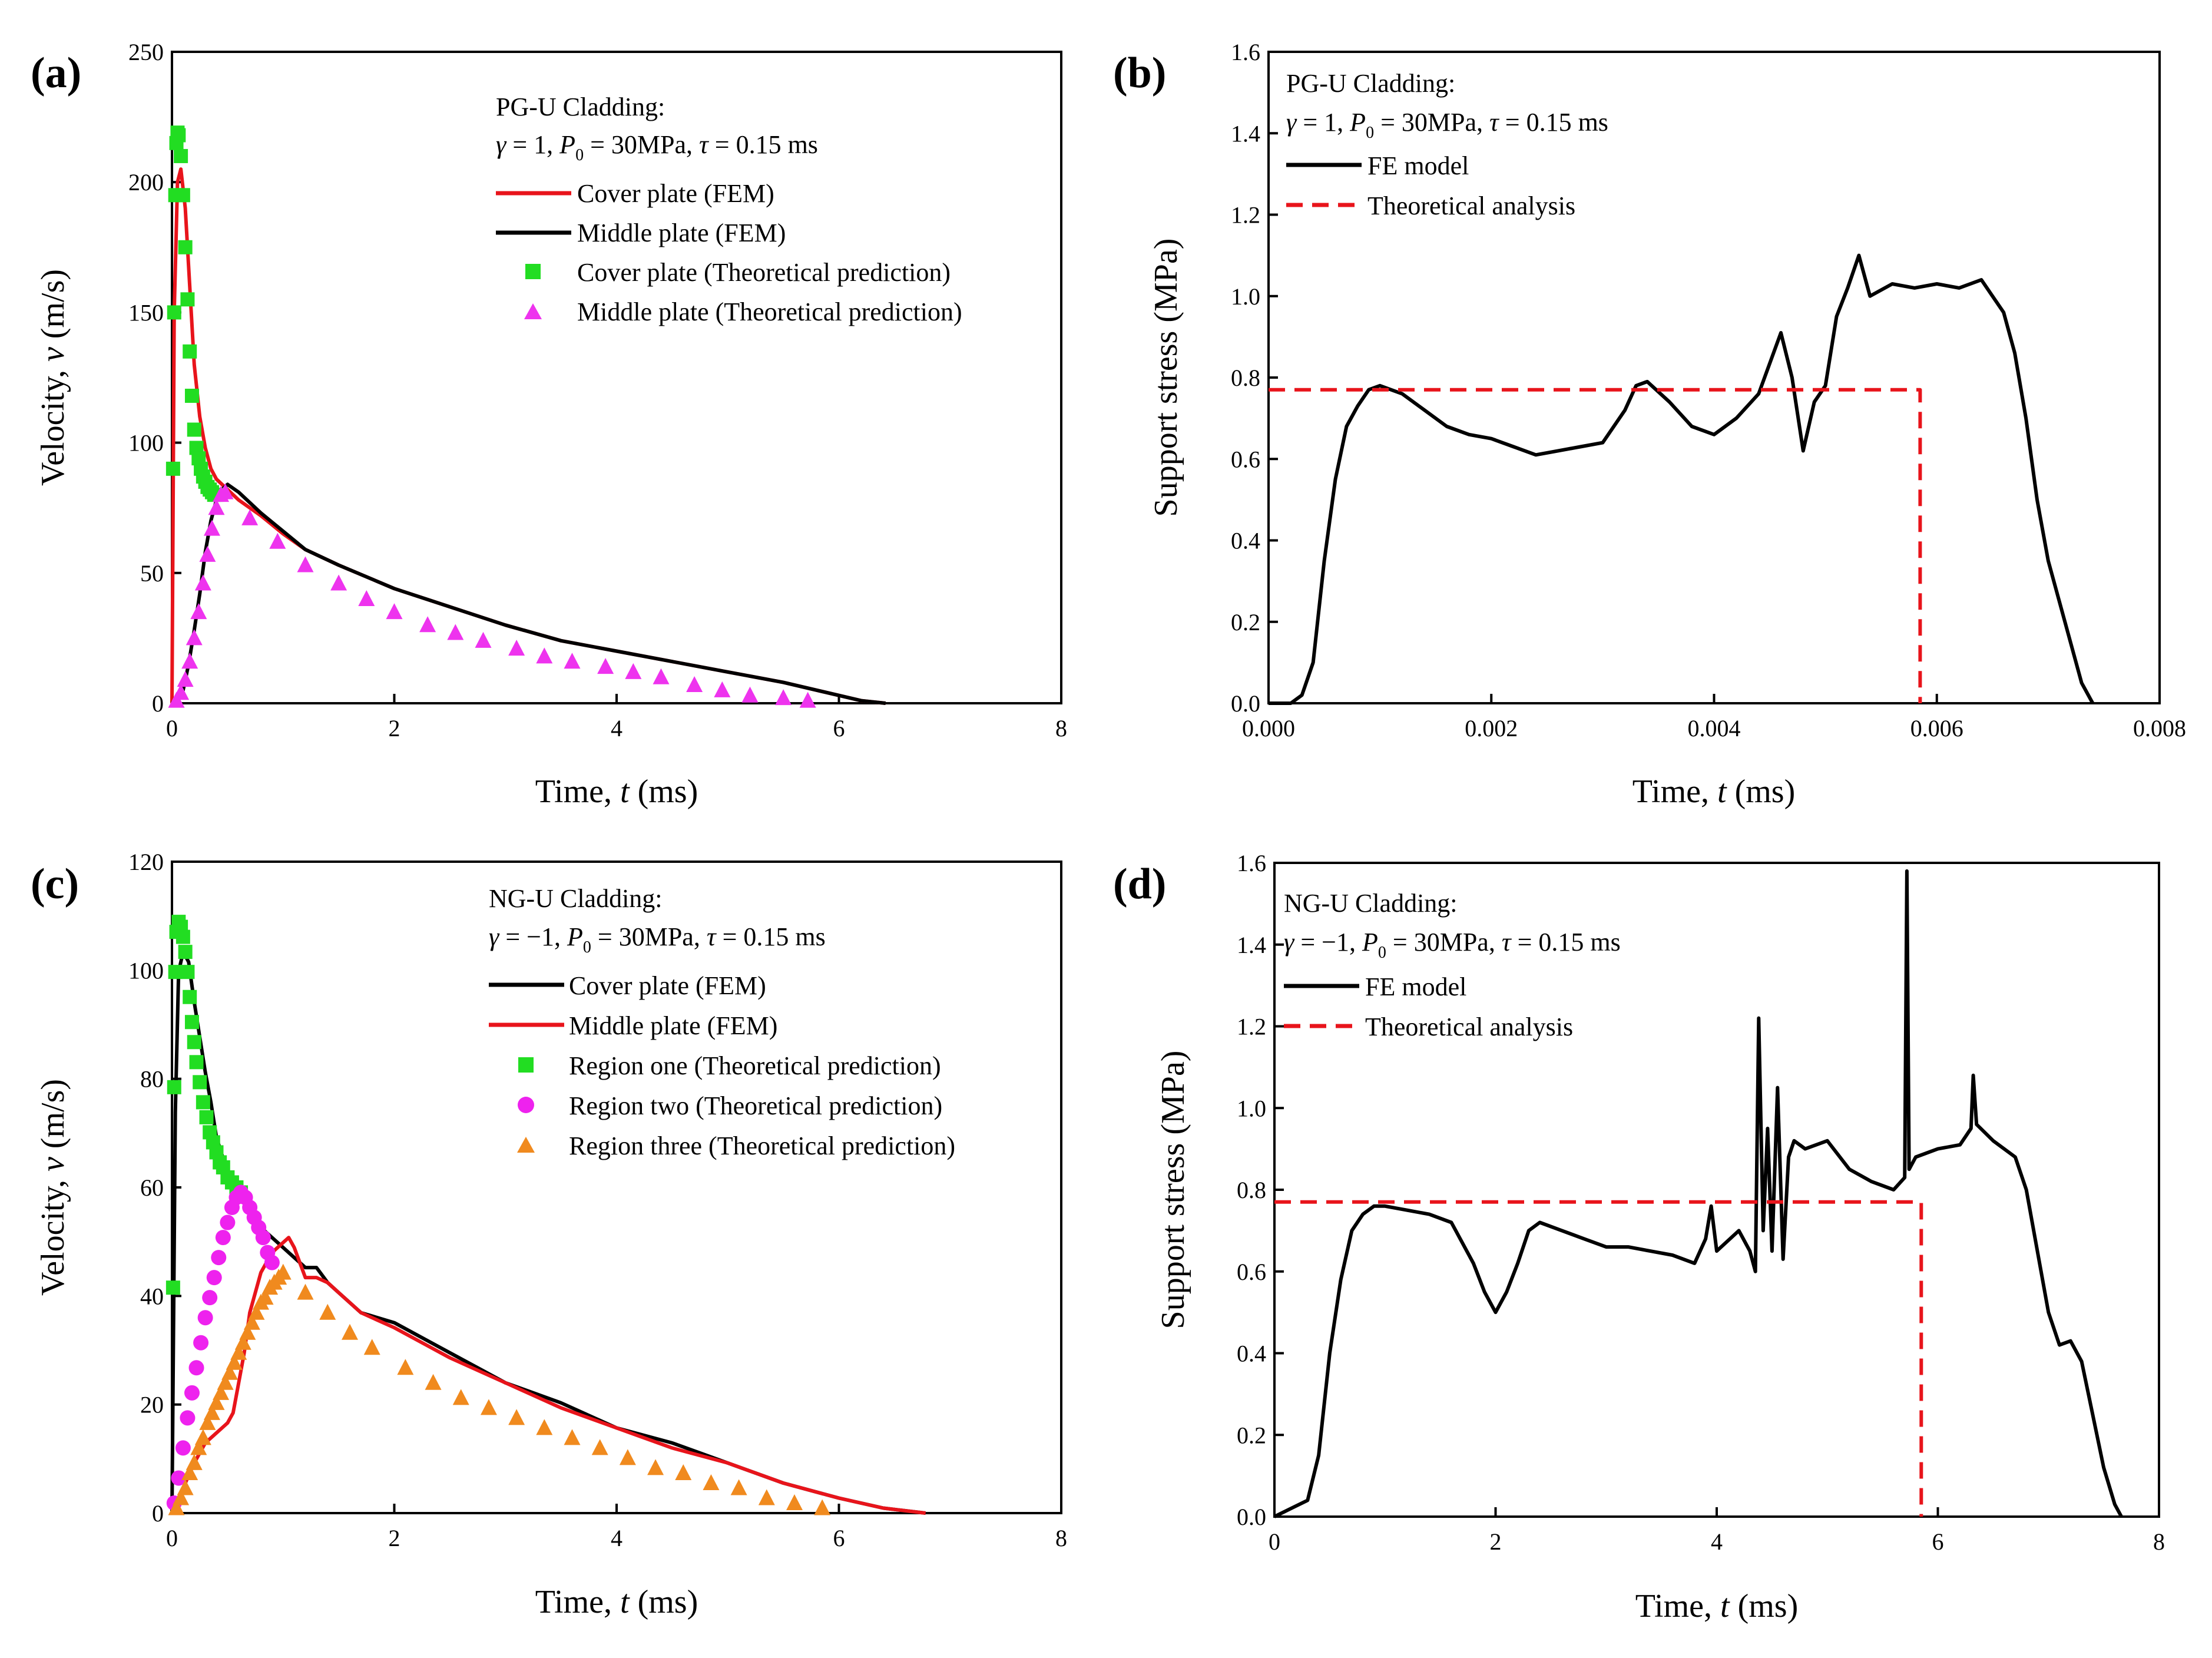 The width and height of the screenshot is (2212, 1658). What do you see at coordinates (1139, 73) in the screenshot?
I see `panel-label: (b)` at bounding box center [1139, 73].